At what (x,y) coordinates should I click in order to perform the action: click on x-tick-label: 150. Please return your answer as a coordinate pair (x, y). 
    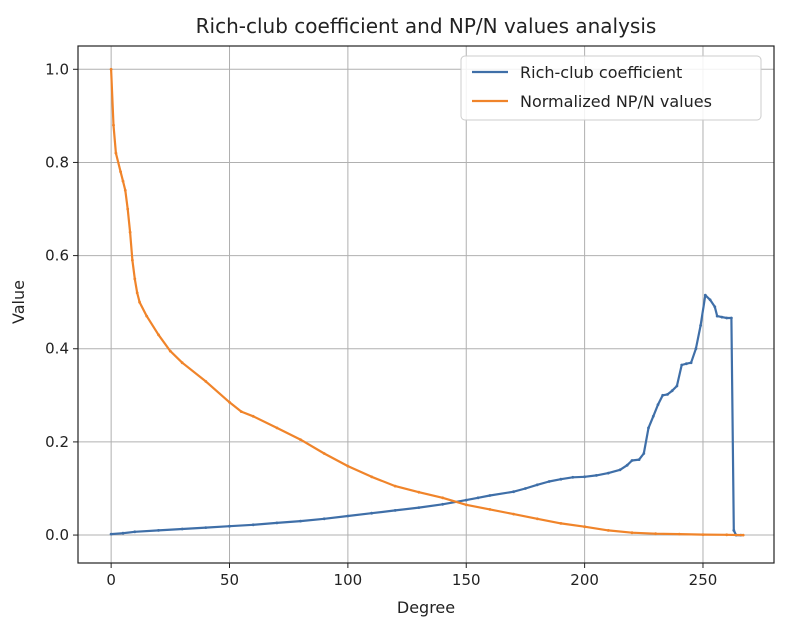
    Looking at the image, I should click on (466, 580).